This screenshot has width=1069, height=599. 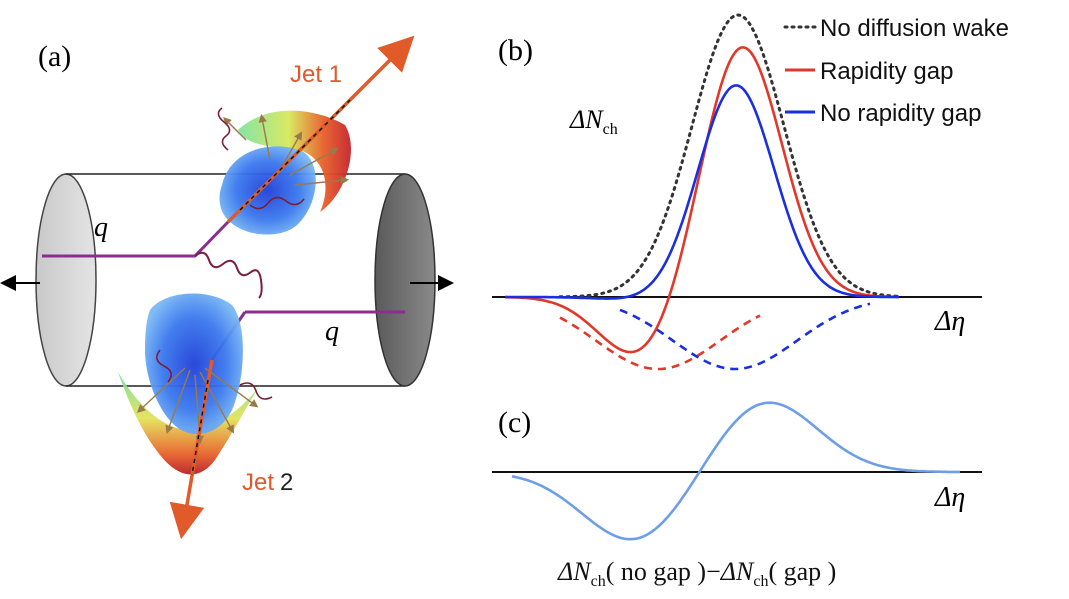 I want to click on jet2-medium-response, so click(x=195, y=416).